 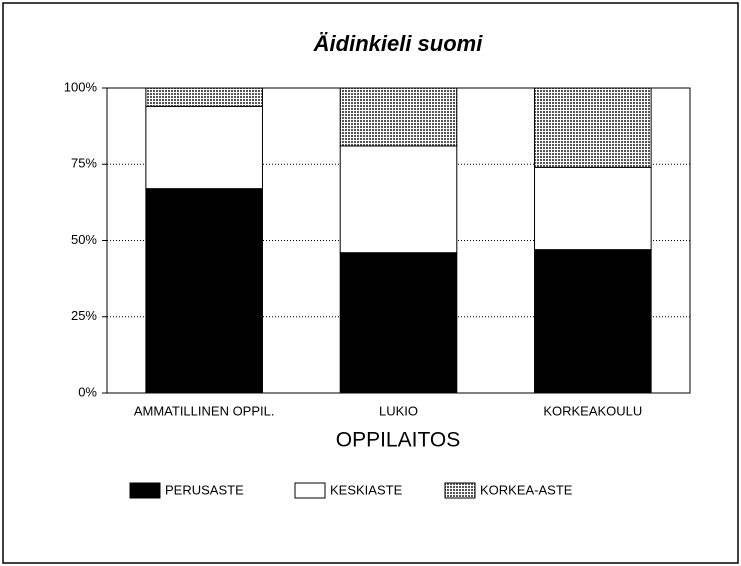 I want to click on x-tick-label: LUKIO, so click(x=398, y=410).